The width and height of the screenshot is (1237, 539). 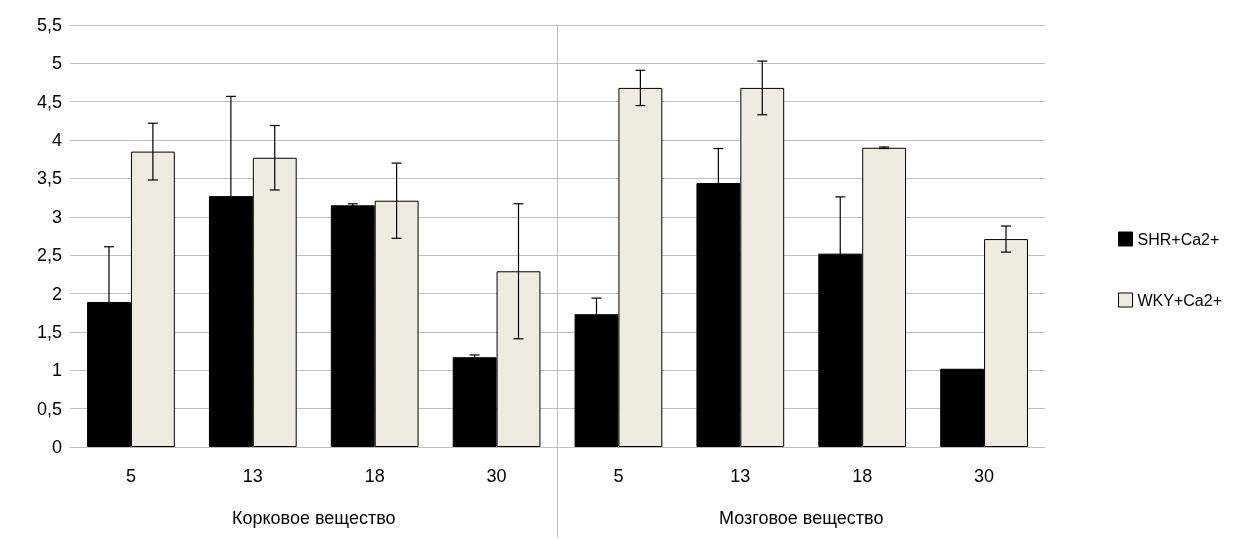 I want to click on legend-label: SHR+Ca2+, so click(x=1178, y=239).